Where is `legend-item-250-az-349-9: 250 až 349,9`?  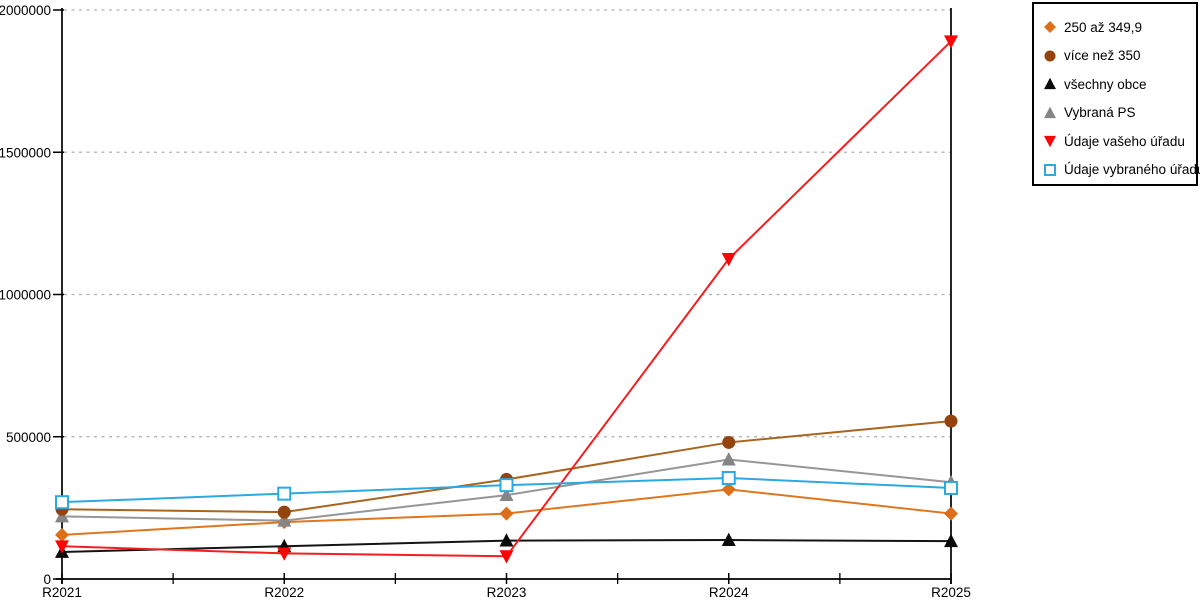 legend-item-250-az-349-9: 250 až 349,9 is located at coordinates (1116, 27).